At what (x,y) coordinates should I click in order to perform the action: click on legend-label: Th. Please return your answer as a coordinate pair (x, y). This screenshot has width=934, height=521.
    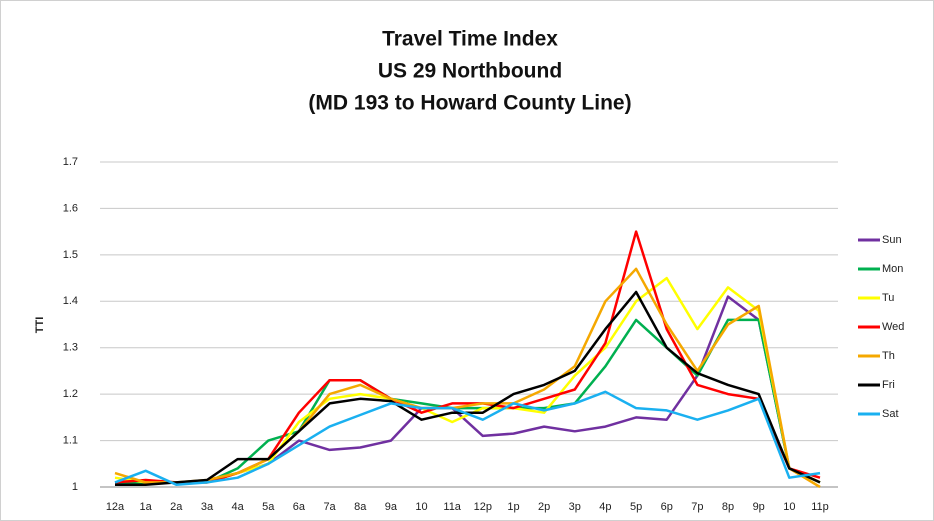
    Looking at the image, I should click on (888, 356).